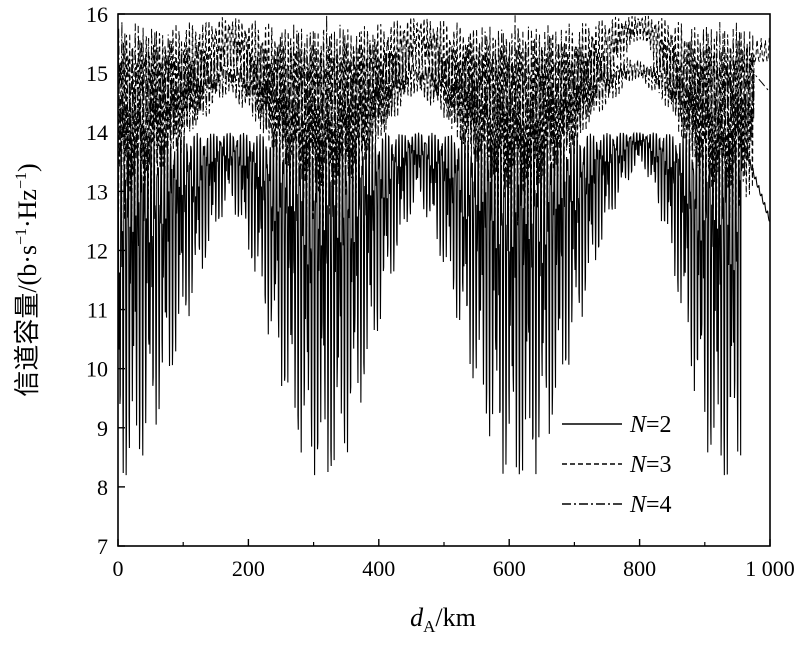  Describe the element at coordinates (378, 568) in the screenshot. I see `x-tick-label: 400` at that location.